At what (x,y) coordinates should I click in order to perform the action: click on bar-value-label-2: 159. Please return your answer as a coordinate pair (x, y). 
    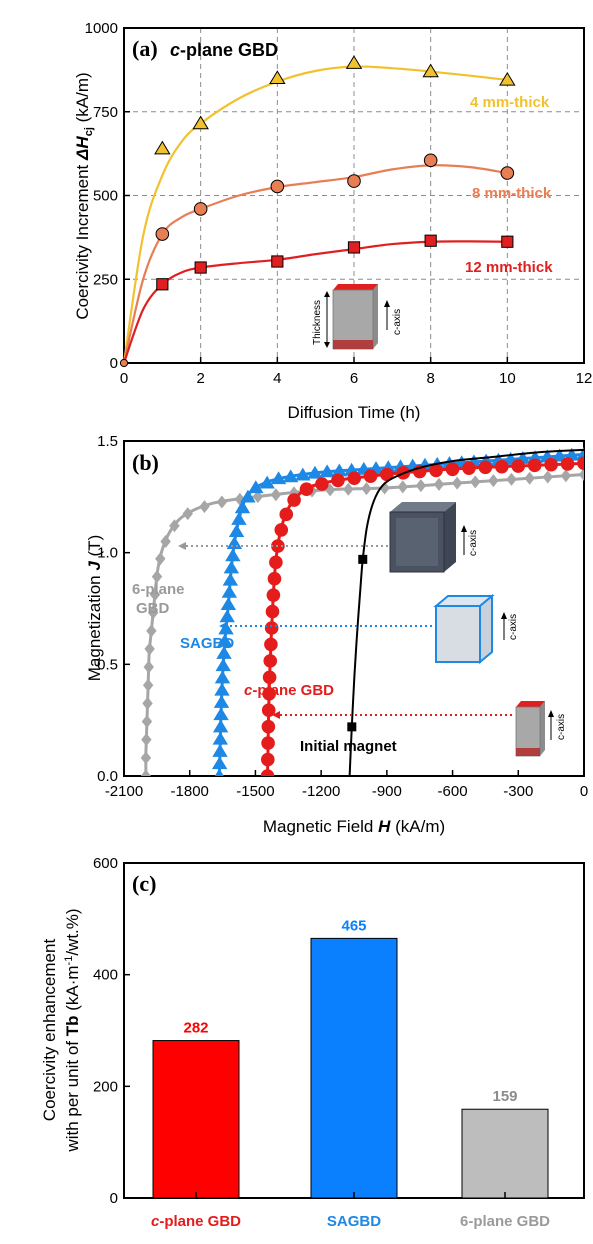
    Looking at the image, I should click on (504, 1096).